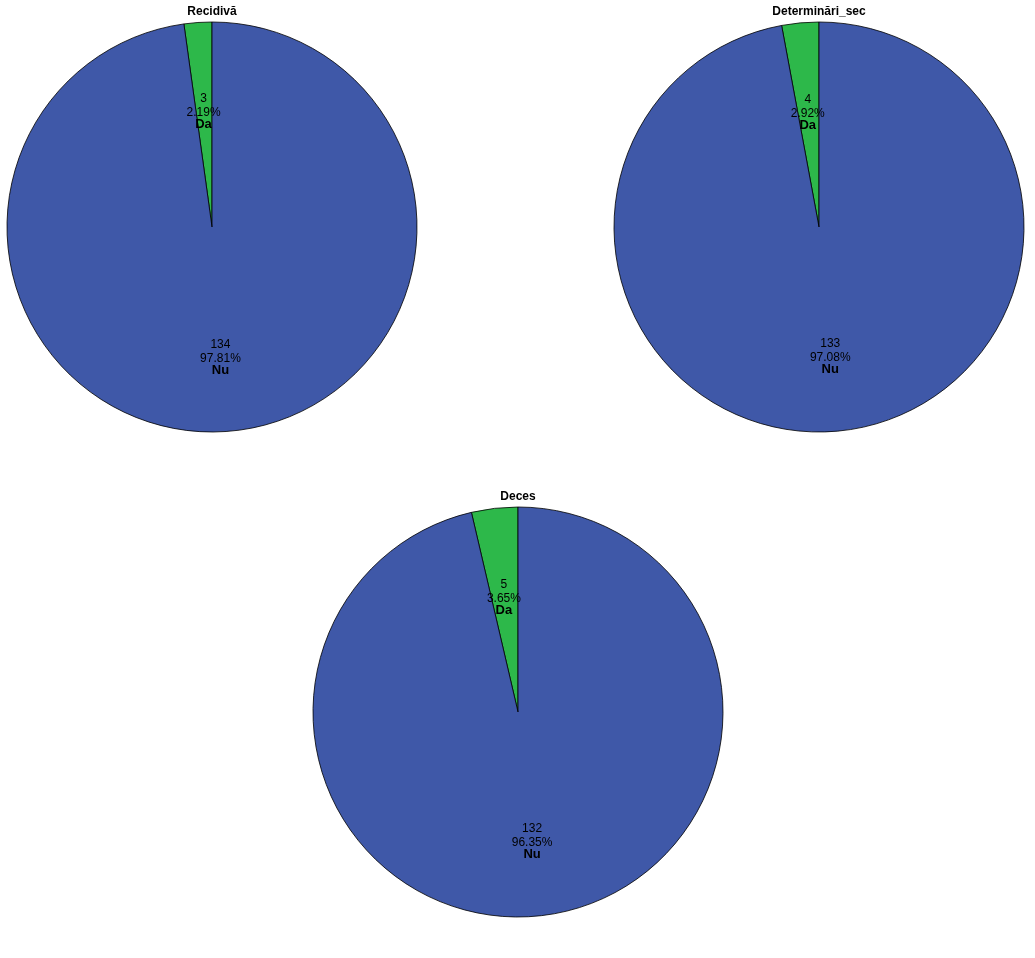  I want to click on chart-title: Recidivă, so click(212, 11).